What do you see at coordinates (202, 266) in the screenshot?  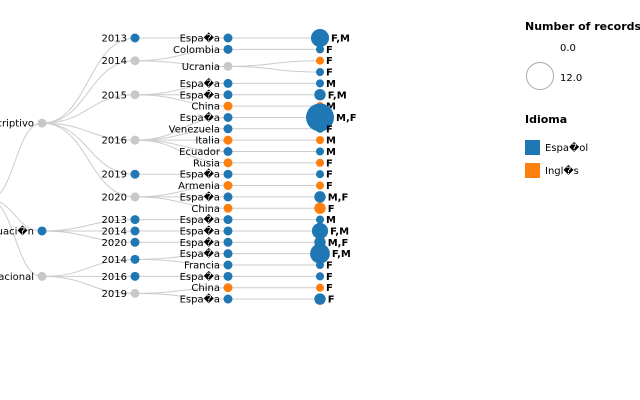 I see `country-label: Francia` at bounding box center [202, 266].